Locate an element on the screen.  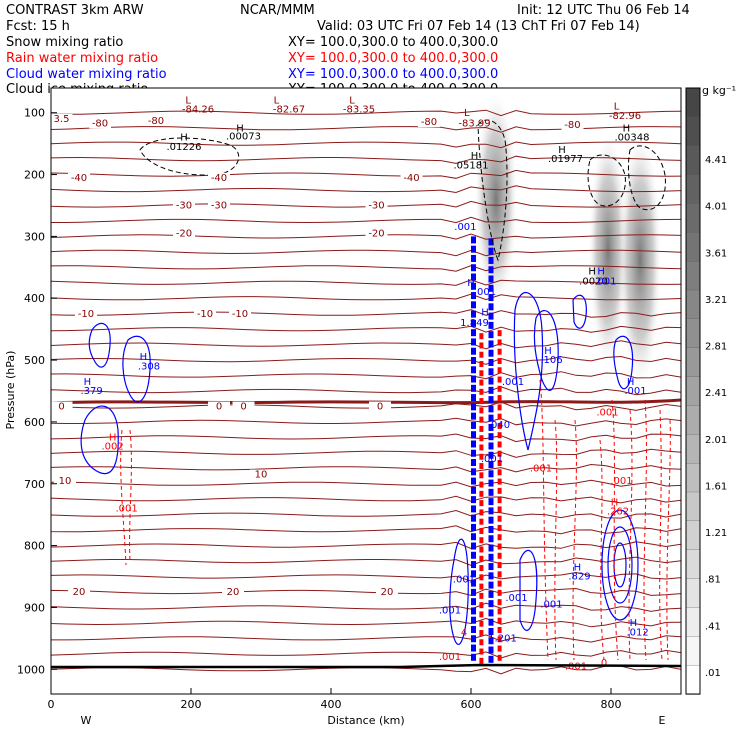
y-tick-label-9: 1000 is located at coordinates (31, 669).